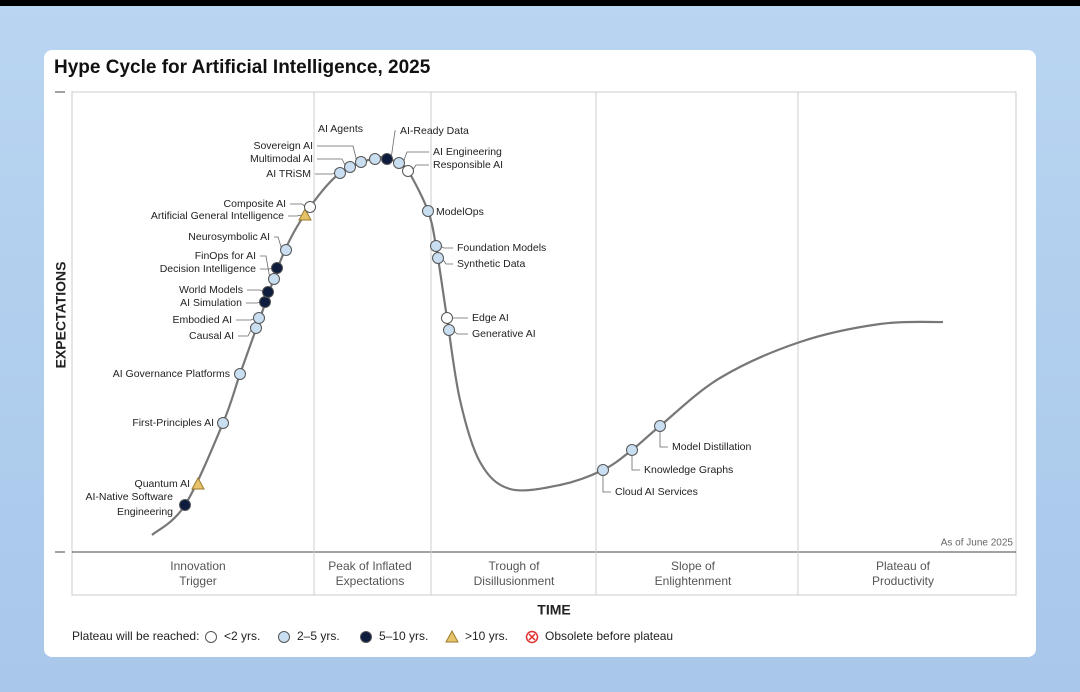  Describe the element at coordinates (135, 636) in the screenshot. I see `legend-title: Plateau will be reached:` at that location.